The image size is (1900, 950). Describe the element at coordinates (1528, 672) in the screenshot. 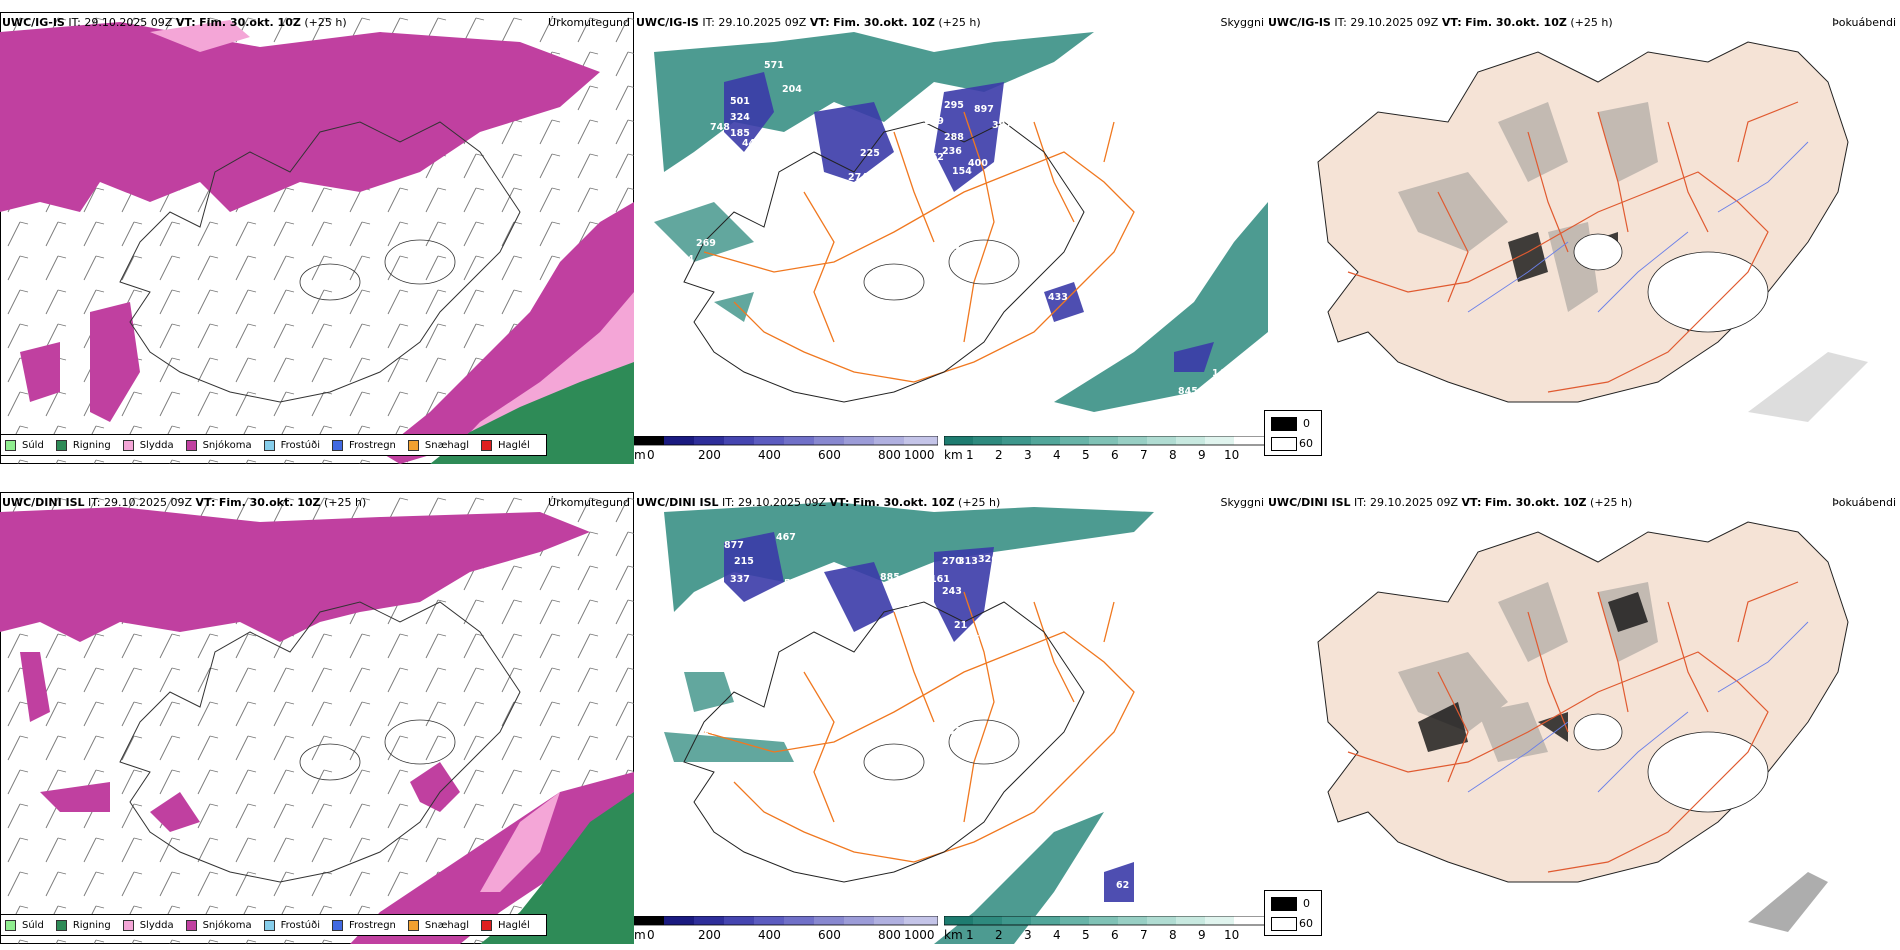

I see `fog-area` at that location.